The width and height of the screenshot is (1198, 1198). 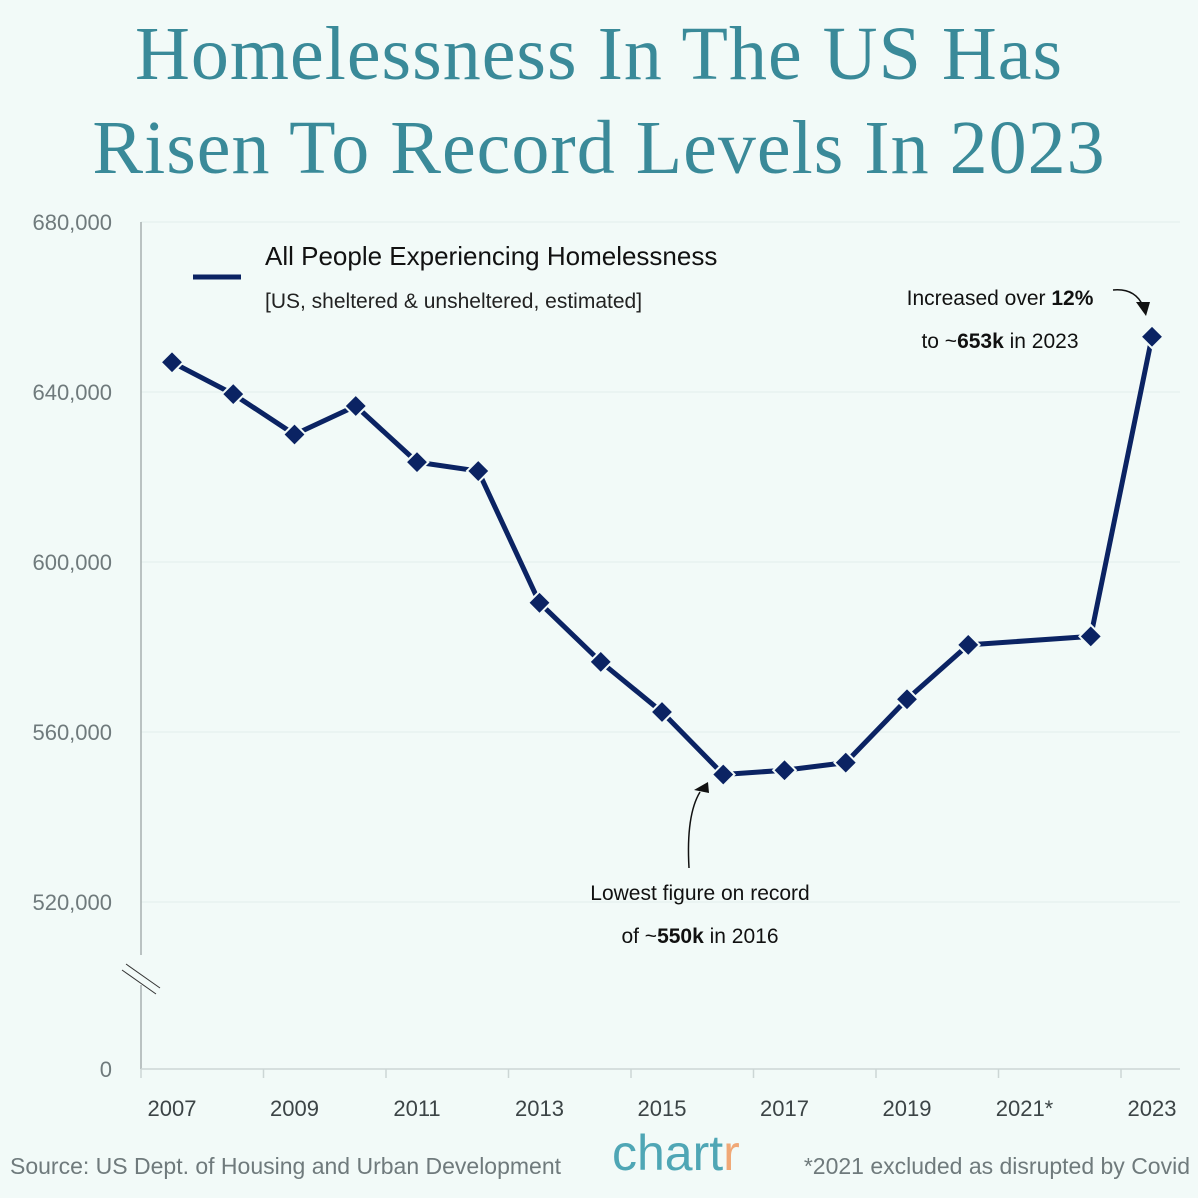 What do you see at coordinates (72, 392) in the screenshot?
I see `y-tick-label: 640,000` at bounding box center [72, 392].